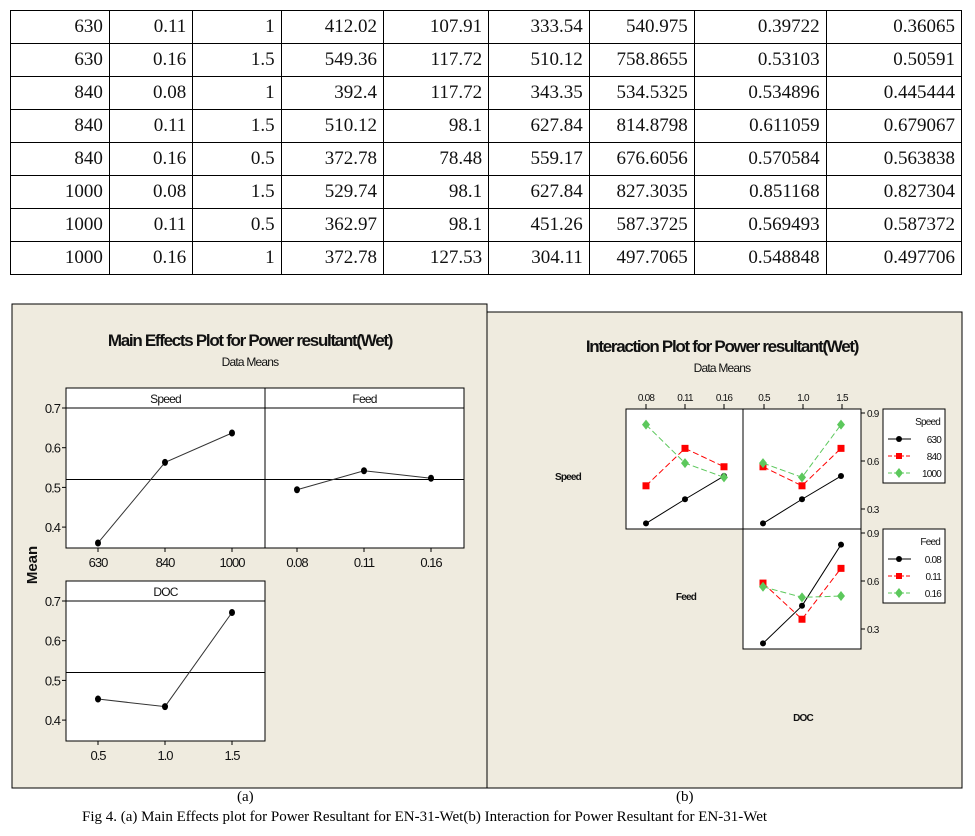 The height and width of the screenshot is (836, 975). I want to click on table-cell: 333.54, so click(539, 27).